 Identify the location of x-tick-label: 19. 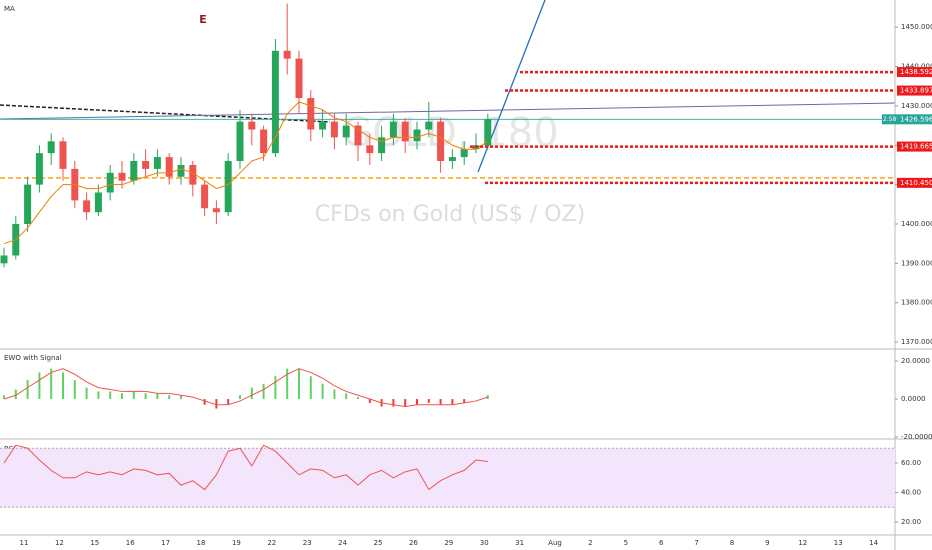
(236, 543).